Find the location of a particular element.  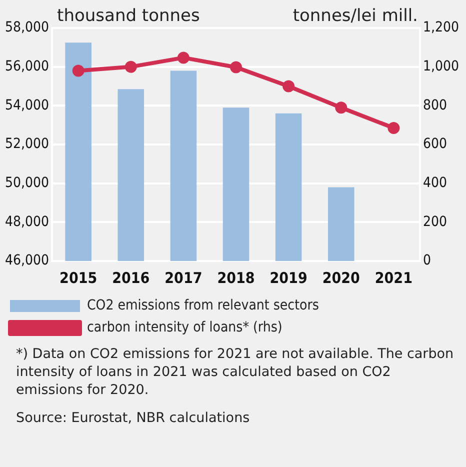

y-tick-label: 48,000 is located at coordinates (27, 222).